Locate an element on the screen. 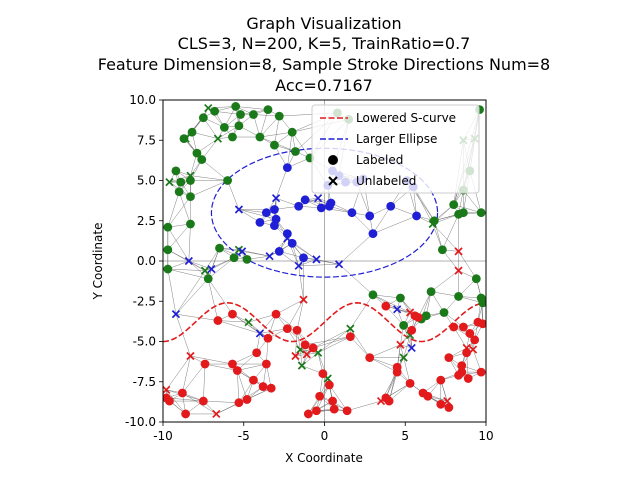 The width and height of the screenshot is (640, 480). x-tick-label: 5 is located at coordinates (405, 436).